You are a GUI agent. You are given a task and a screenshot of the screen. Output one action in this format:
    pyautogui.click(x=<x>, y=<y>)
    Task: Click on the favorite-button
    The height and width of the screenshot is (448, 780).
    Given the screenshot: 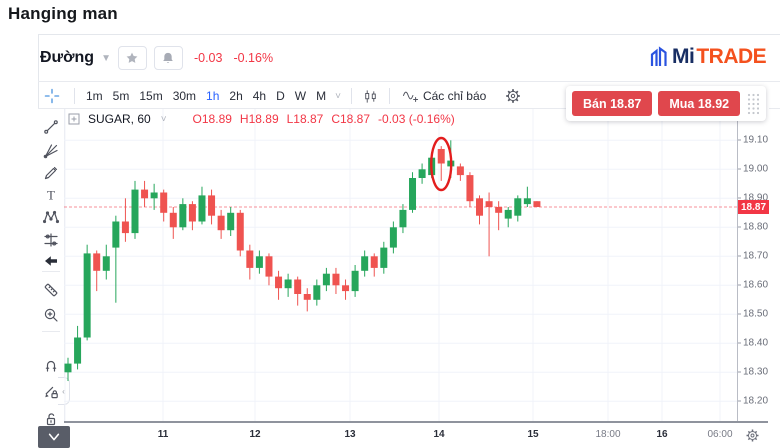 What is the action you would take?
    pyautogui.click(x=132, y=58)
    